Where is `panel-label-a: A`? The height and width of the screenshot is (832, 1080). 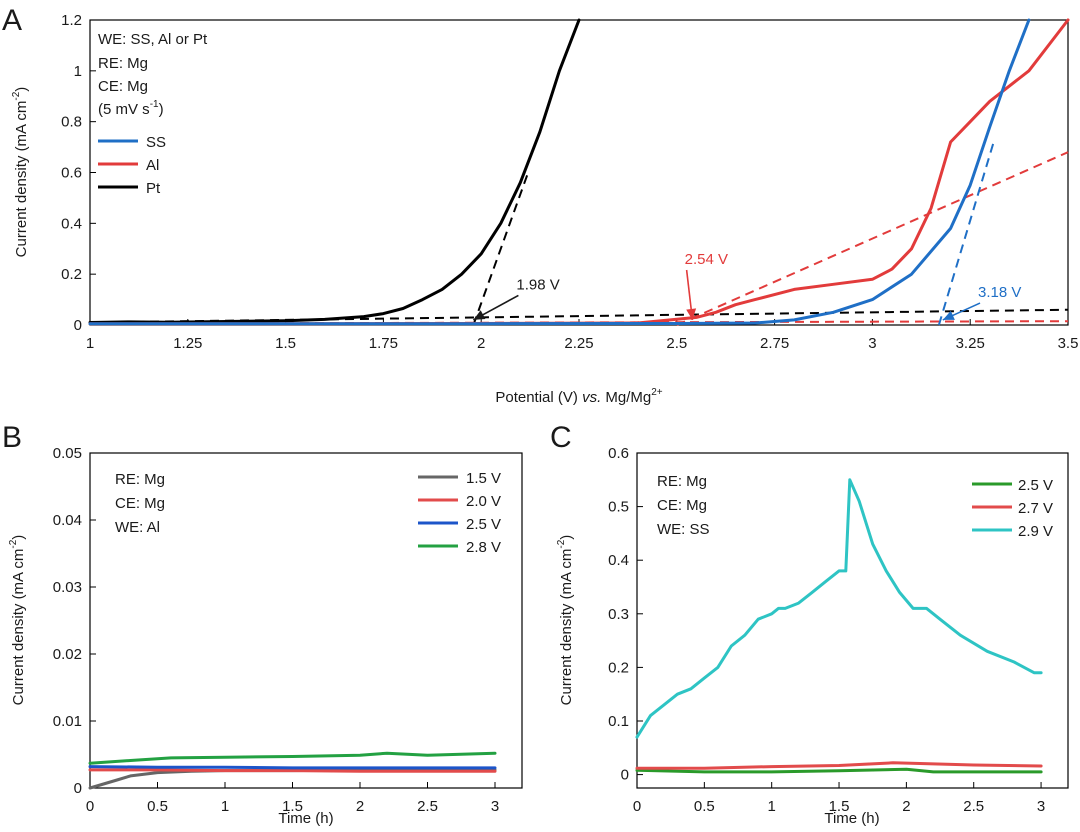 panel-label-a: A is located at coordinates (12, 20).